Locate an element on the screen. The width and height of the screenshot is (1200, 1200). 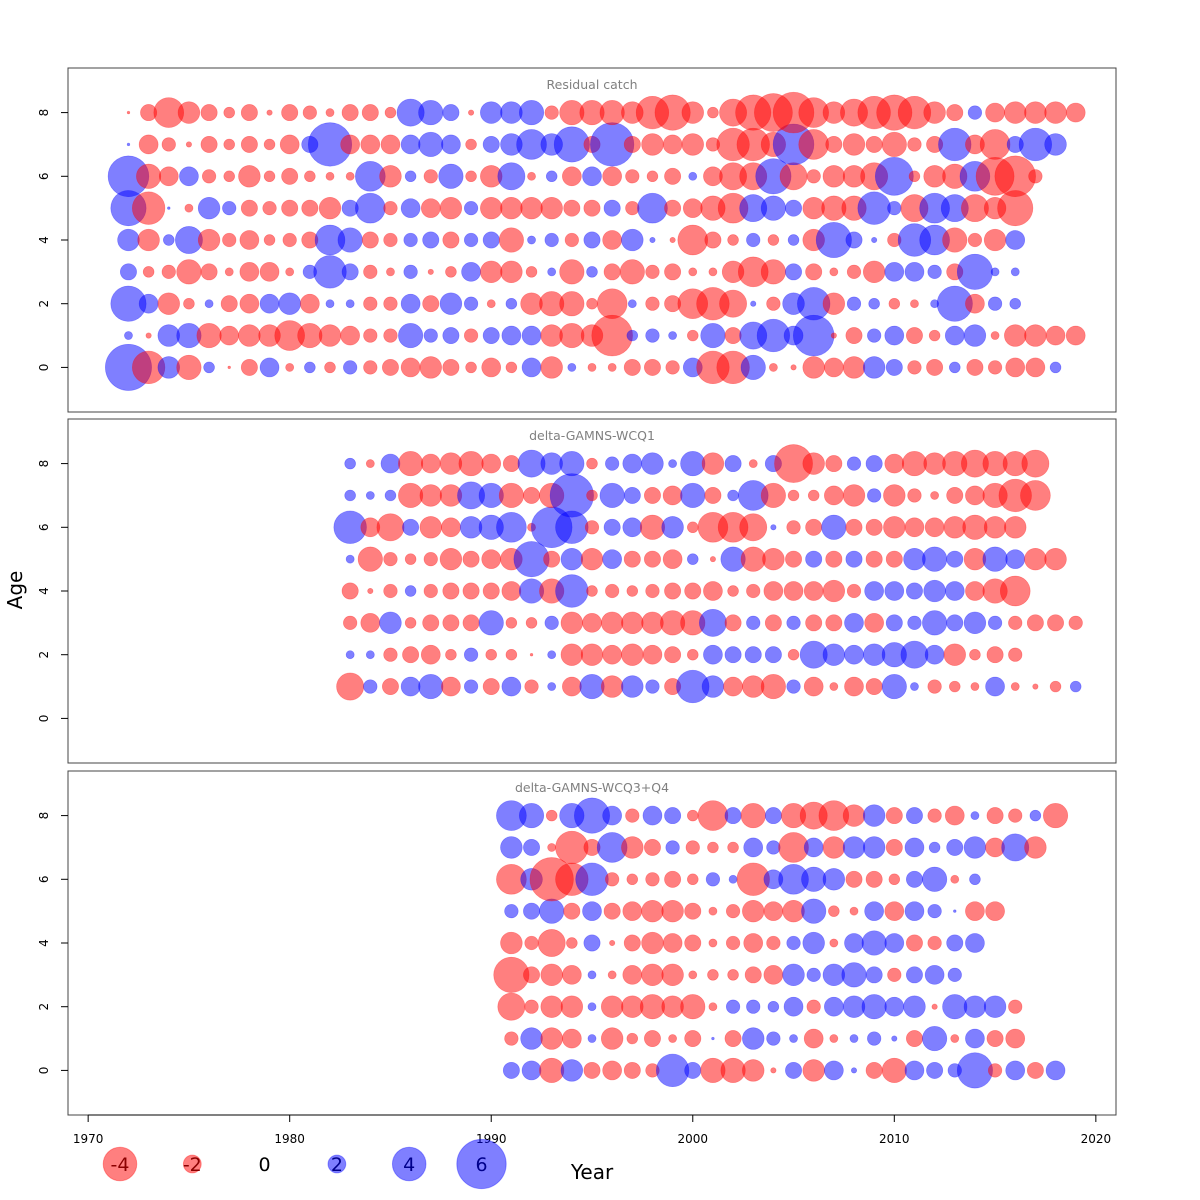
bubbles is located at coordinates (781, 943).